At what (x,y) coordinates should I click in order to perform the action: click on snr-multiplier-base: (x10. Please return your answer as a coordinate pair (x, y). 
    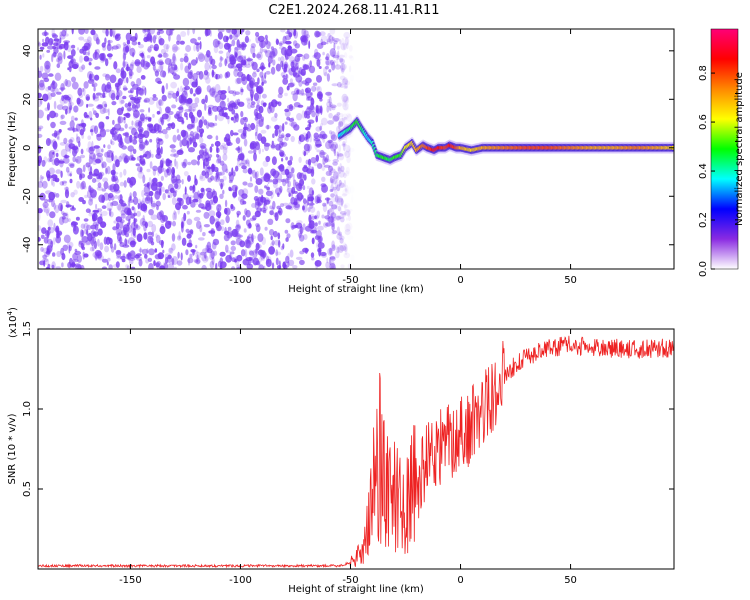
    Looking at the image, I should click on (13, 326).